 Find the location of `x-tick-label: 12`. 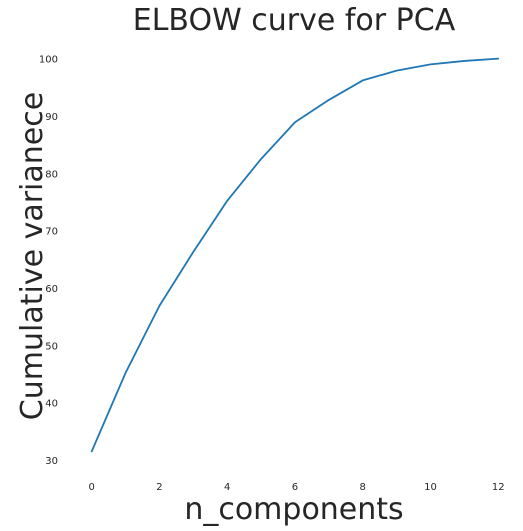

x-tick-label: 12 is located at coordinates (498, 487).